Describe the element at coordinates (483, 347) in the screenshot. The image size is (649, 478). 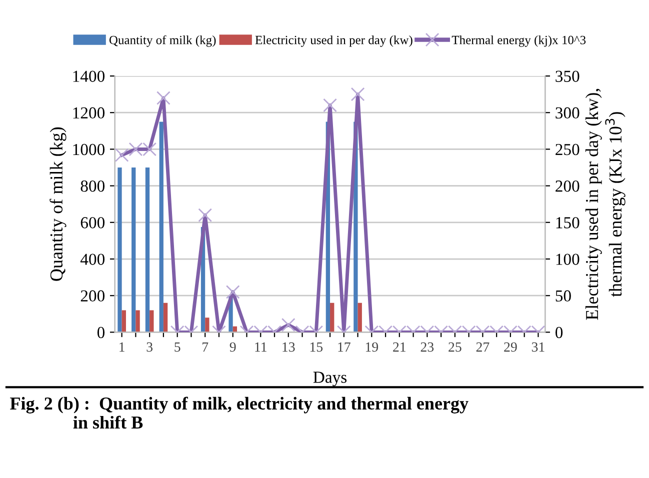
I see `x-tick-label: 27` at that location.